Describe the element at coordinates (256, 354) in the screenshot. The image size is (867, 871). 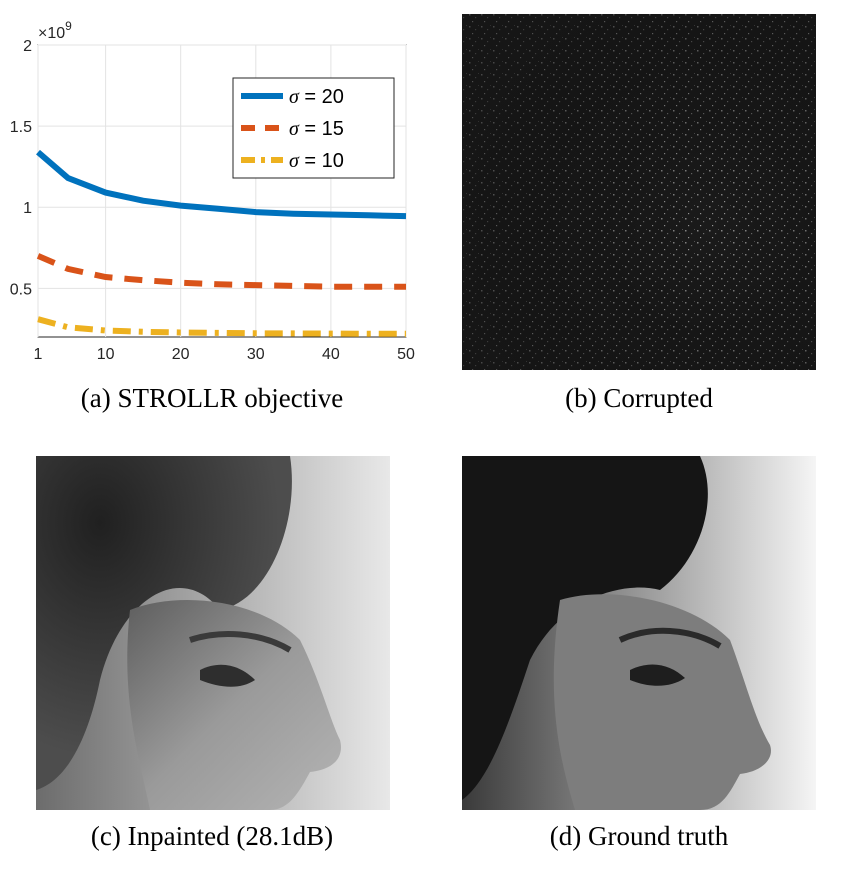
I see `x-tick-label: 30` at that location.